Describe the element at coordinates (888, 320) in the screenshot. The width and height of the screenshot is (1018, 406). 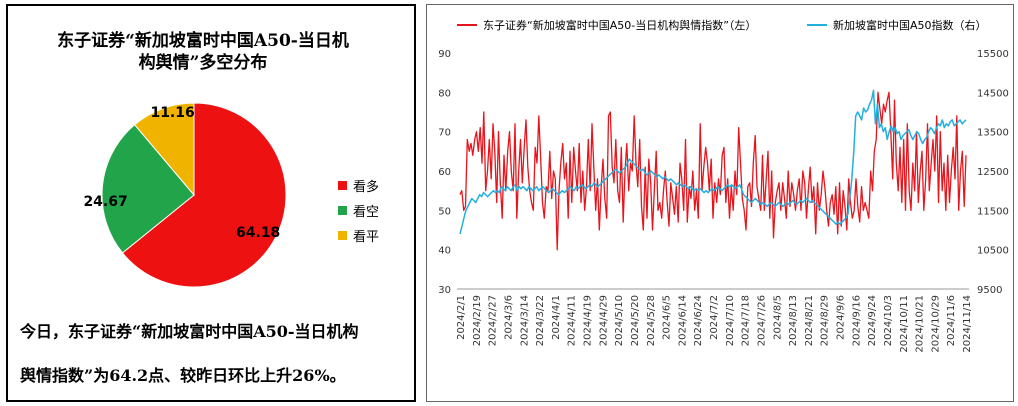
I see `x-tick-label: 2024/10/3` at that location.